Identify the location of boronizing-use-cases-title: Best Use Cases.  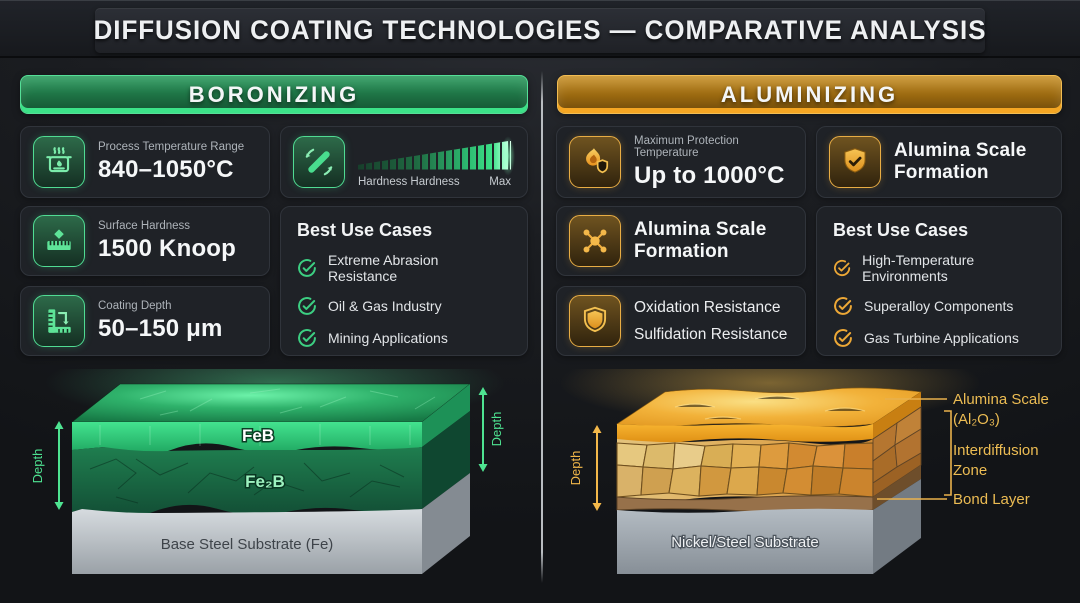
(365, 230).